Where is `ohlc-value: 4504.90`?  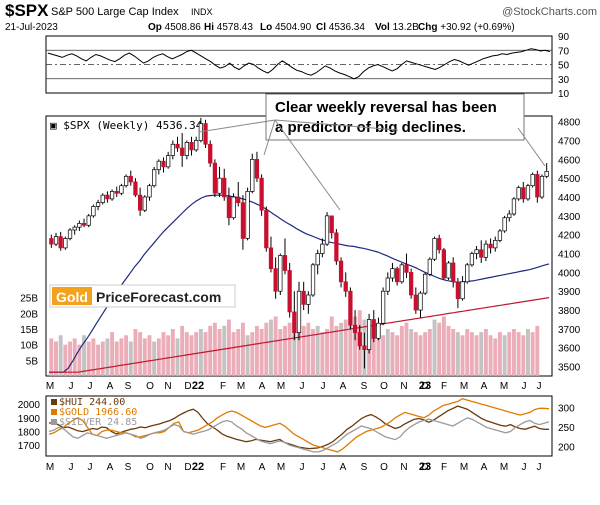
ohlc-value: 4504.90 is located at coordinates (291, 27).